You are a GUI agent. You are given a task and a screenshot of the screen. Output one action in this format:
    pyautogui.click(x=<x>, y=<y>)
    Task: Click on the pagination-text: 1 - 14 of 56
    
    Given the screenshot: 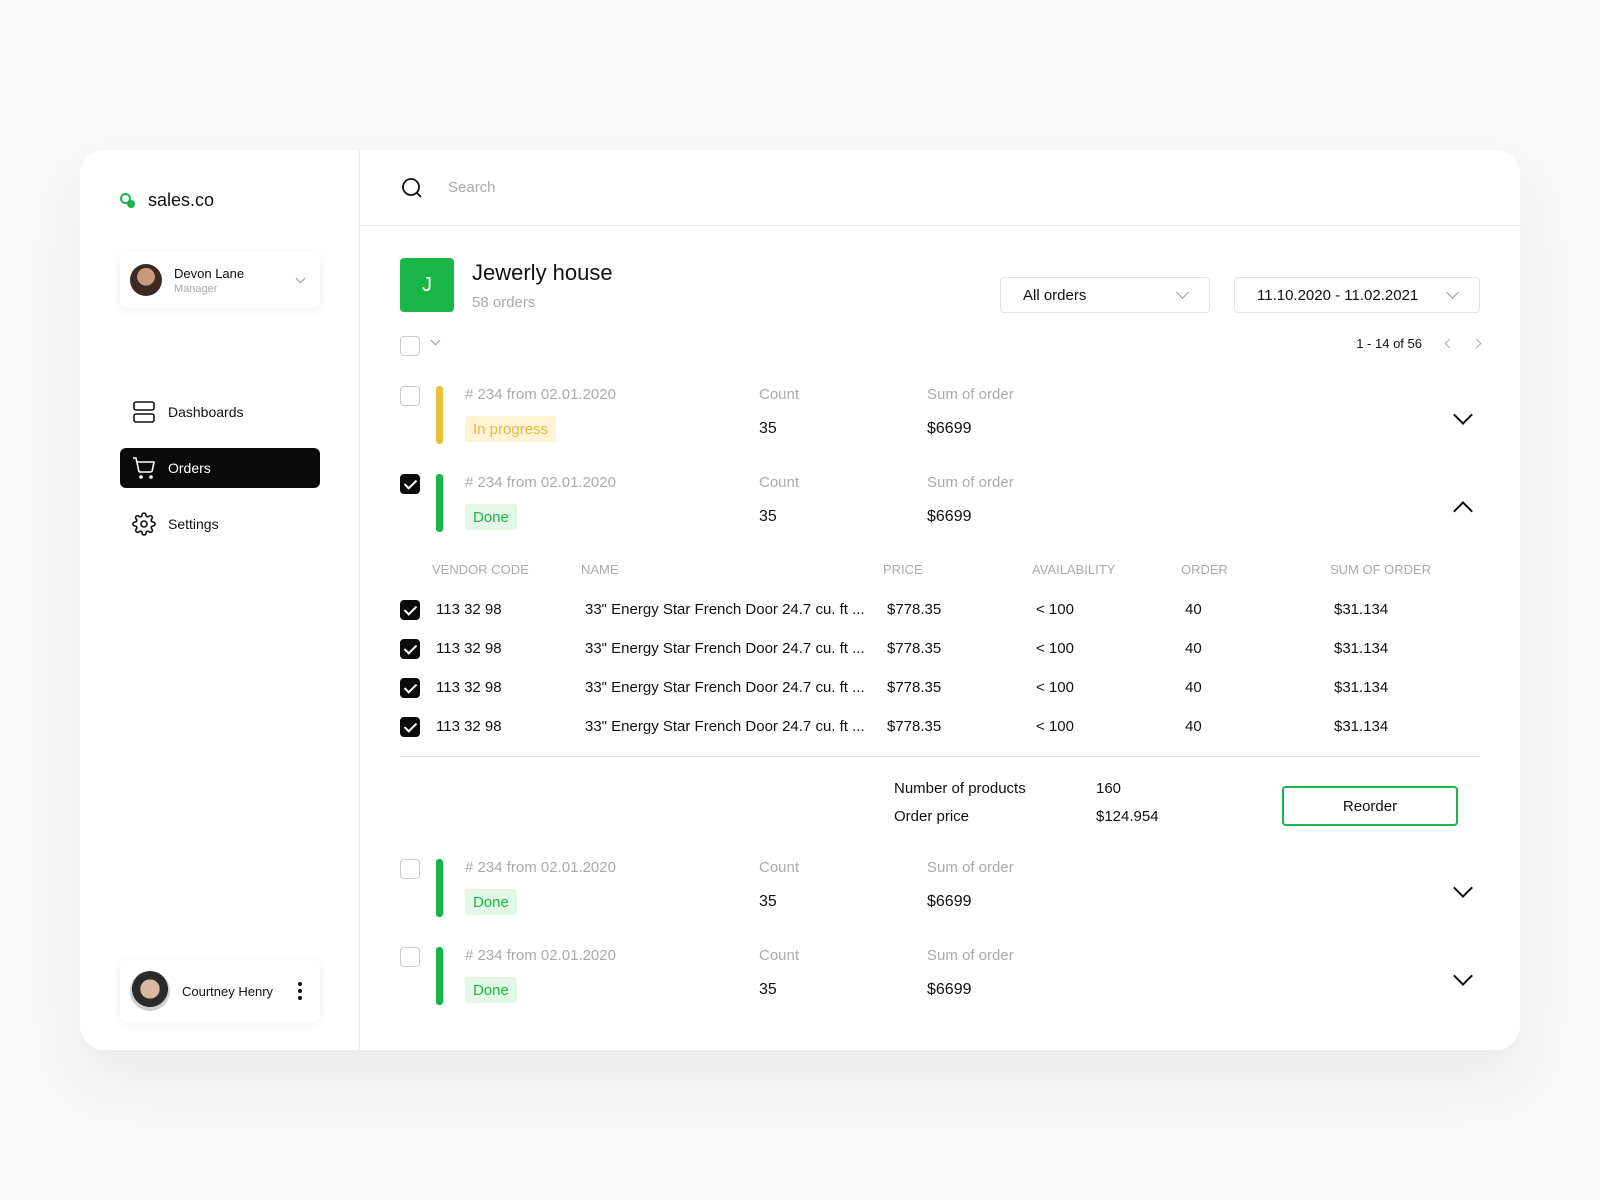 What is the action you would take?
    pyautogui.click(x=1389, y=343)
    